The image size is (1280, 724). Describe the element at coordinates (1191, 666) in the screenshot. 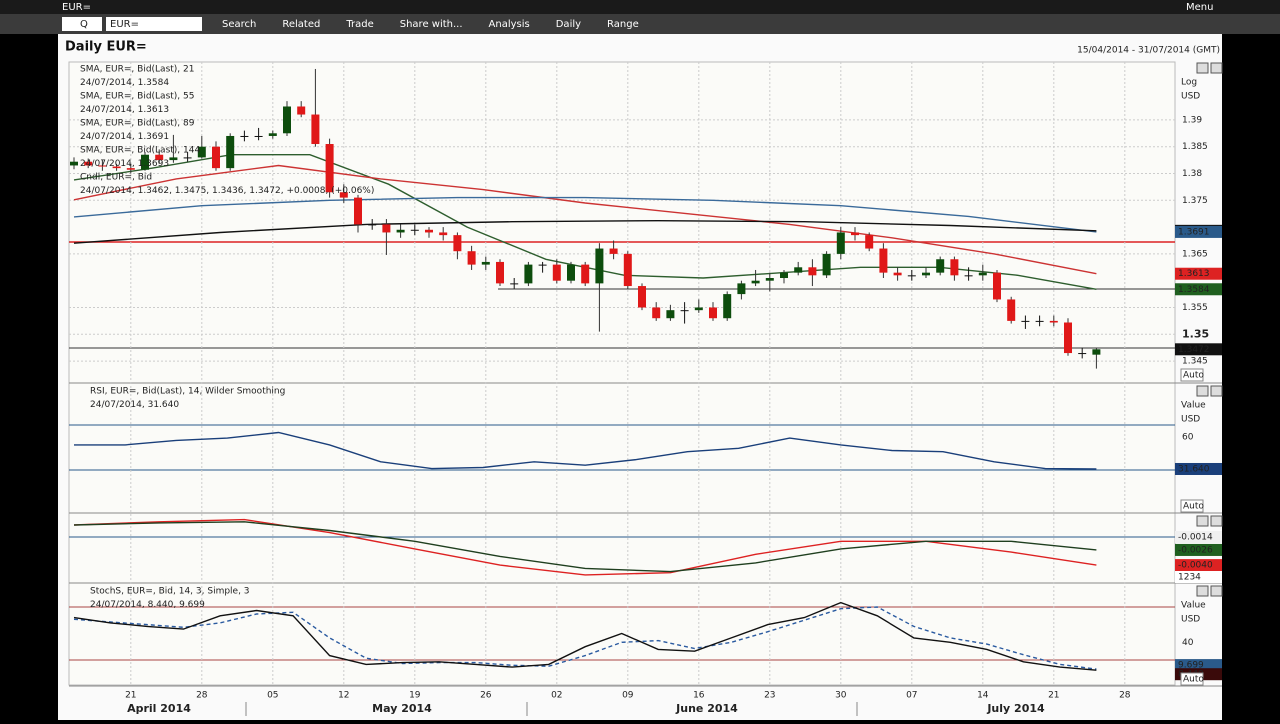

I see `stoch-box-text: 9.699` at that location.